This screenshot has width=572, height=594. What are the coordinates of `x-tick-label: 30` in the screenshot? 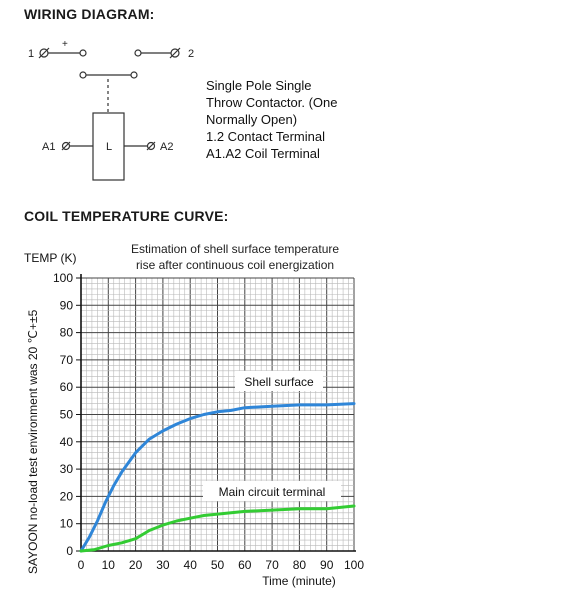 It's located at (163, 565).